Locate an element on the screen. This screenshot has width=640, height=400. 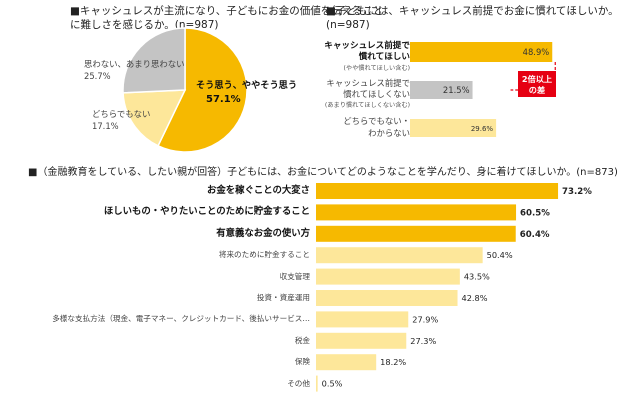
cashless-label-no-line1: キャッシュレス前提で is located at coordinates (368, 83).